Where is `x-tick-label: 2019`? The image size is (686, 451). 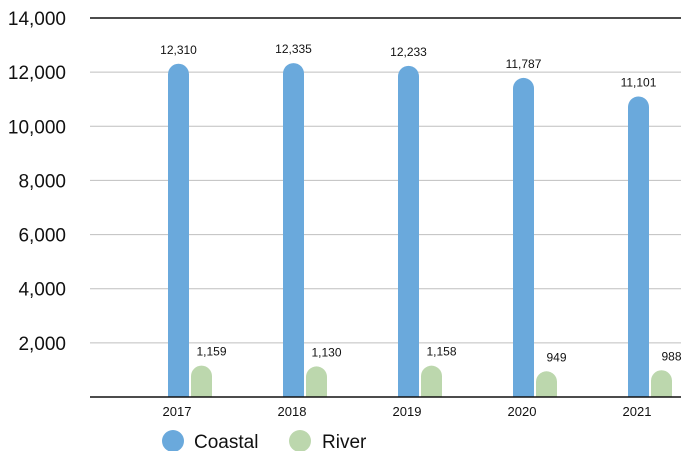 x-tick-label: 2019 is located at coordinates (407, 411).